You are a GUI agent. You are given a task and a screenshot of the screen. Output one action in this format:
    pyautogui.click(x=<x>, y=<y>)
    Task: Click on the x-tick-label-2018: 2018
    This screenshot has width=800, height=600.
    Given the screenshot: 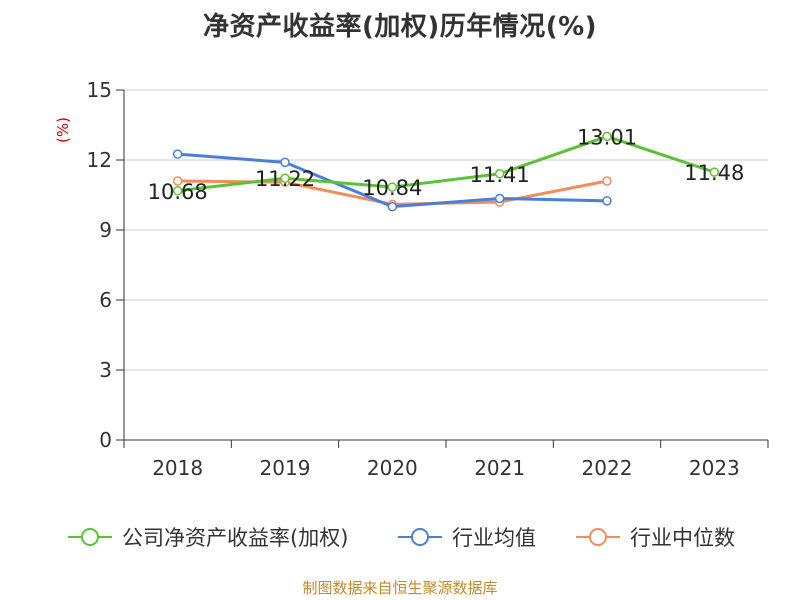 What is the action you would take?
    pyautogui.click(x=177, y=468)
    